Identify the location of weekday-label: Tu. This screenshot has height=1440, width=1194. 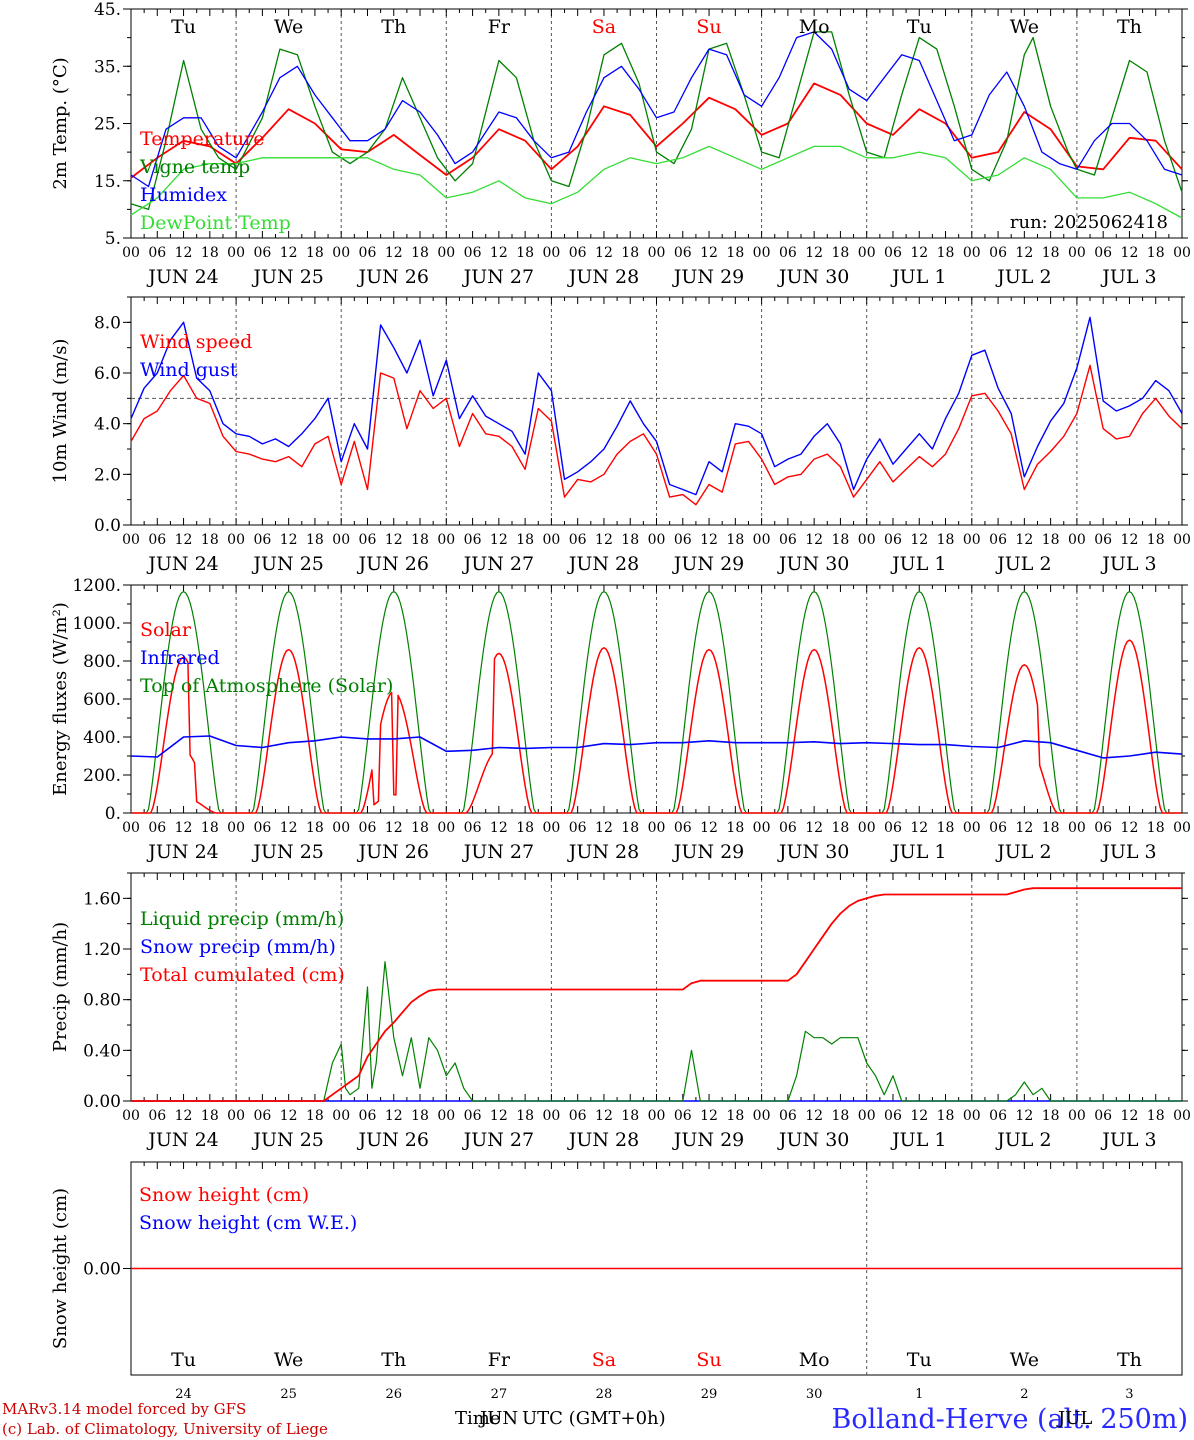
(183, 27).